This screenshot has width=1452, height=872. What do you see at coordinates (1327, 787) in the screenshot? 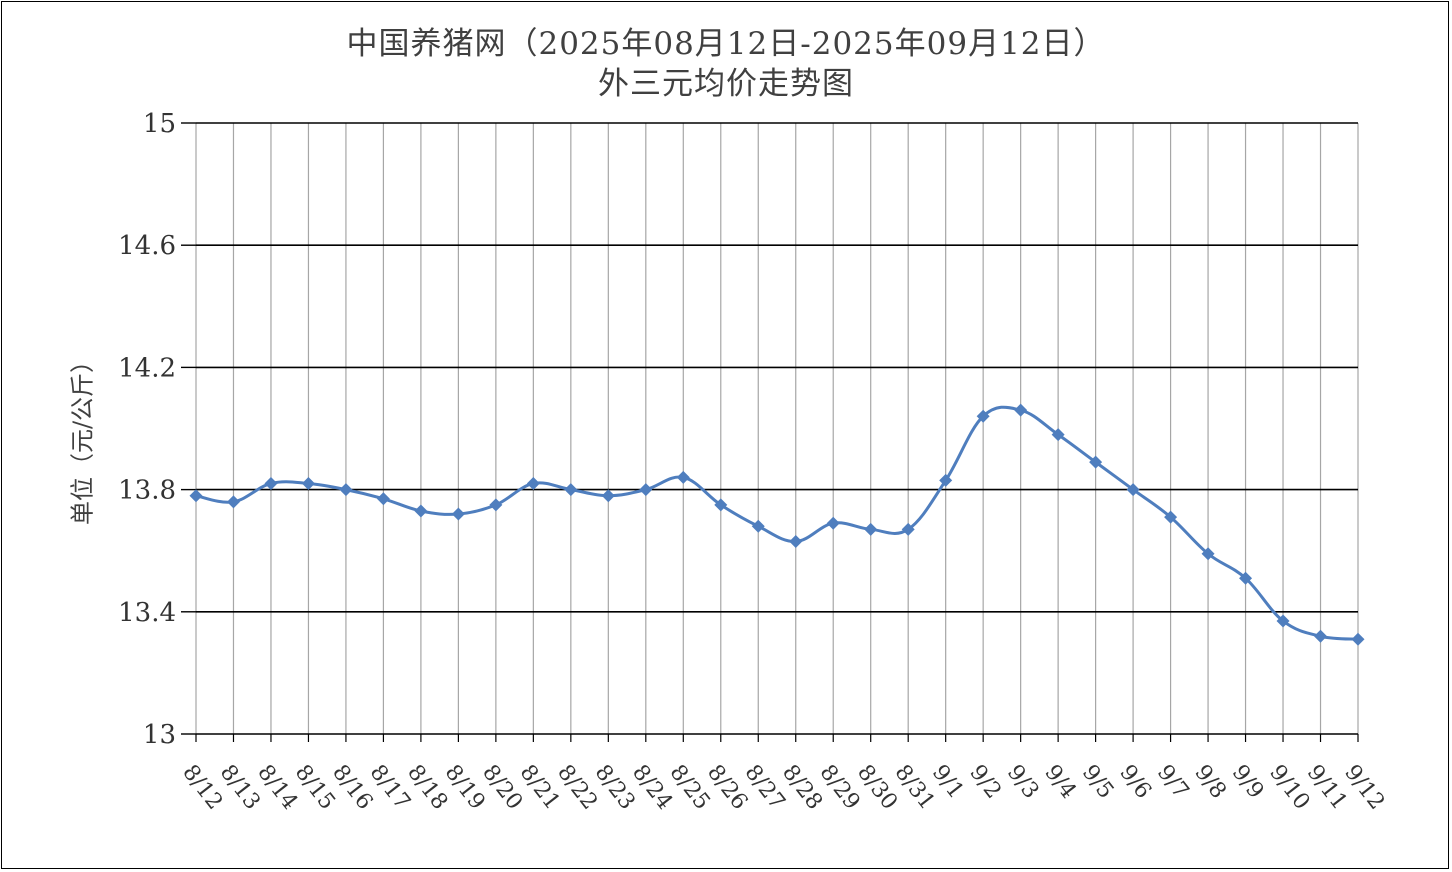
I see `x-tick-label: 9/11` at bounding box center [1327, 787].